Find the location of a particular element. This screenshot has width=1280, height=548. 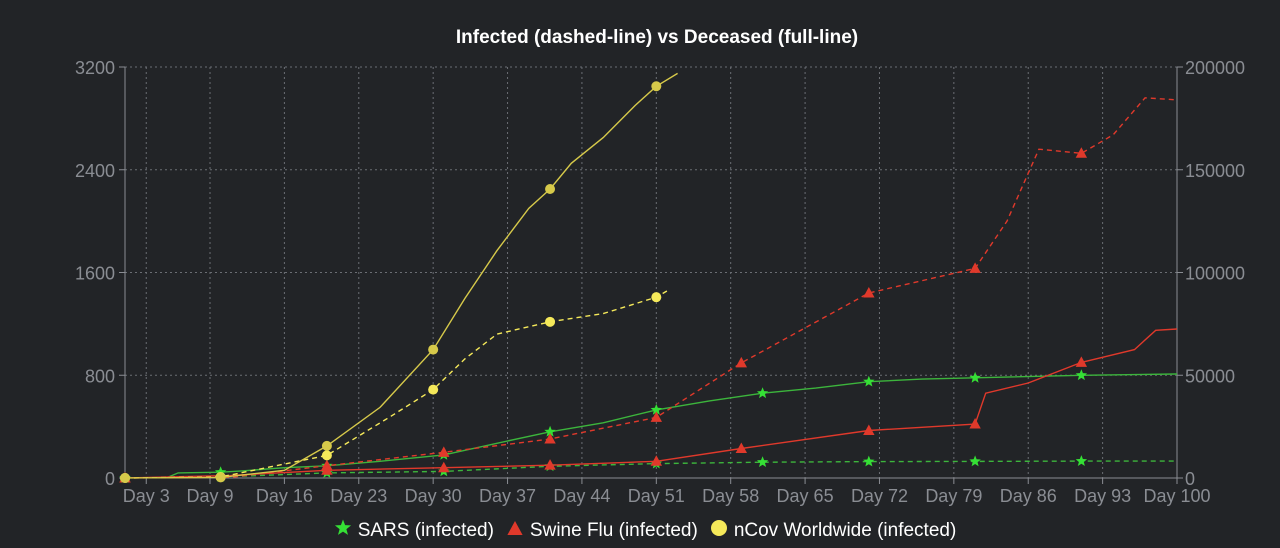

x-tick-label: Day 72 is located at coordinates (879, 496).